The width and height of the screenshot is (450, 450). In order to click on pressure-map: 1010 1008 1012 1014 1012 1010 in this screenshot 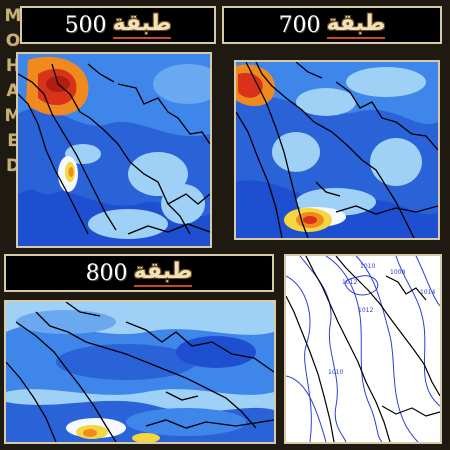, I will do `click(363, 349)`.